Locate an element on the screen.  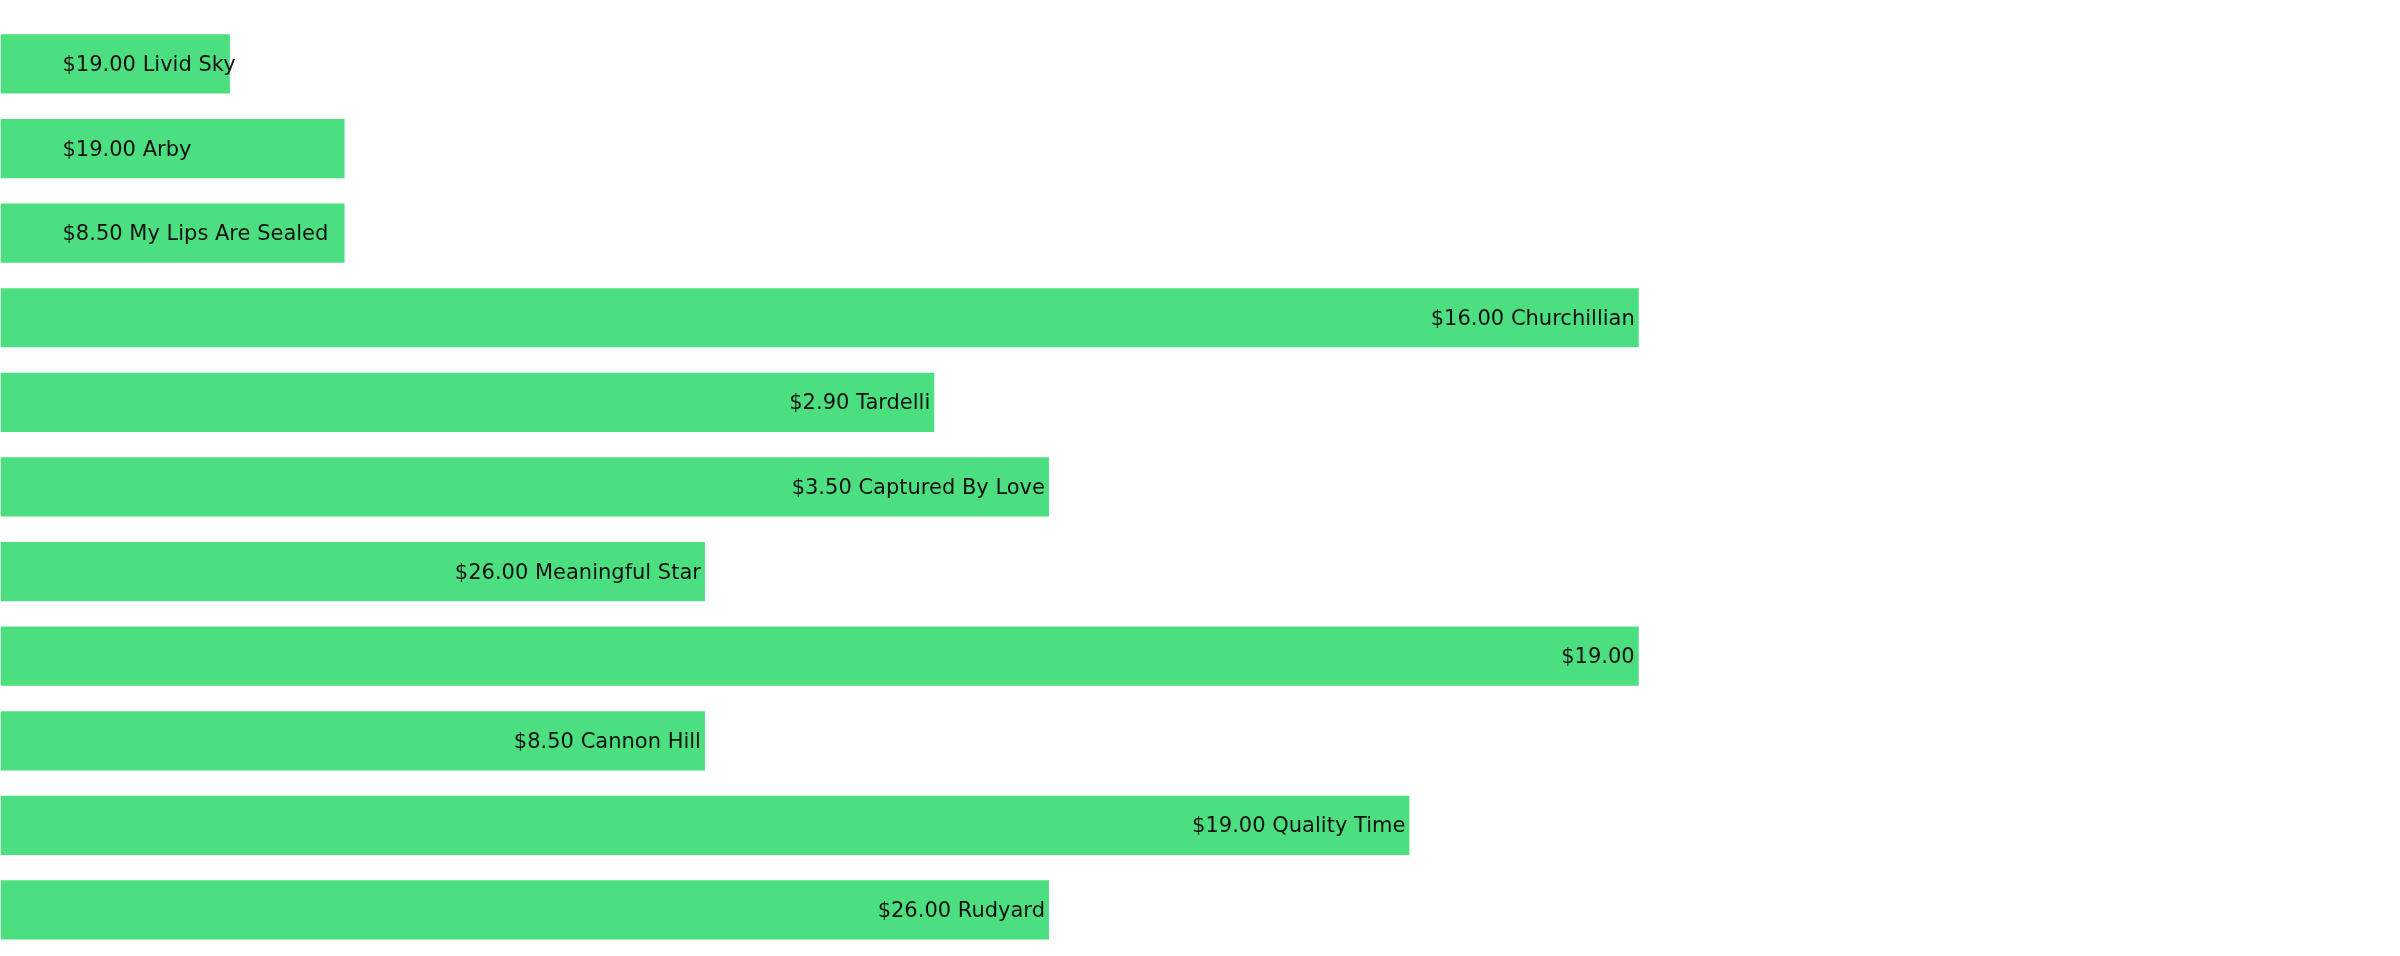
y-tick-label: $26.00 Rudyard is located at coordinates (961, 909).